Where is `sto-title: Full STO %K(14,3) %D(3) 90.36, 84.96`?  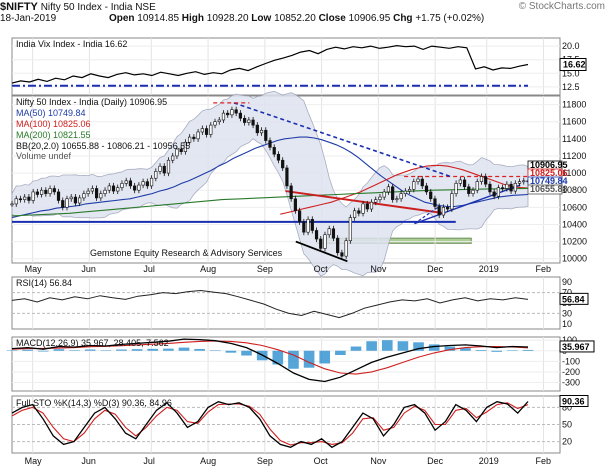
sto-title: Full STO %K(14,3) %D(3) 90.36, 84.96 is located at coordinates (94, 403).